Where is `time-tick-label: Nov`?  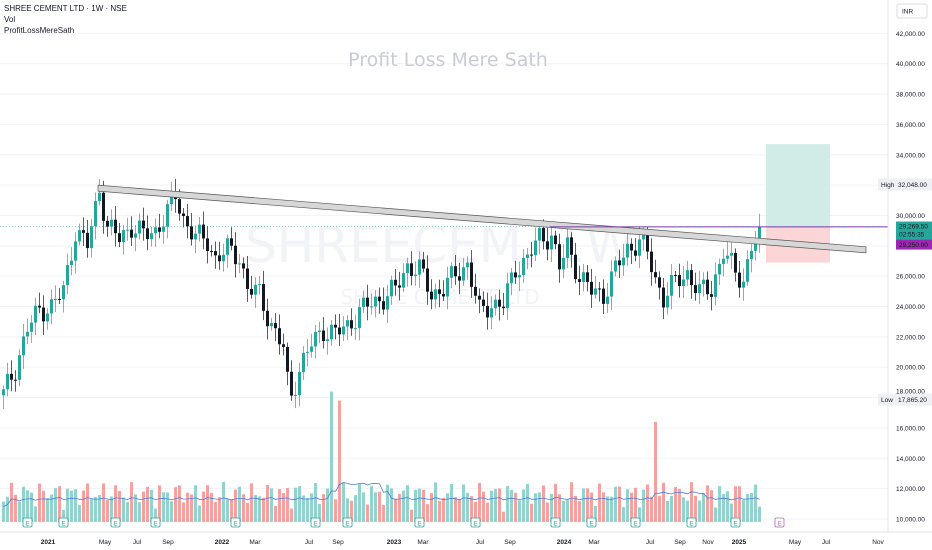
time-tick-label: Nov is located at coordinates (708, 542).